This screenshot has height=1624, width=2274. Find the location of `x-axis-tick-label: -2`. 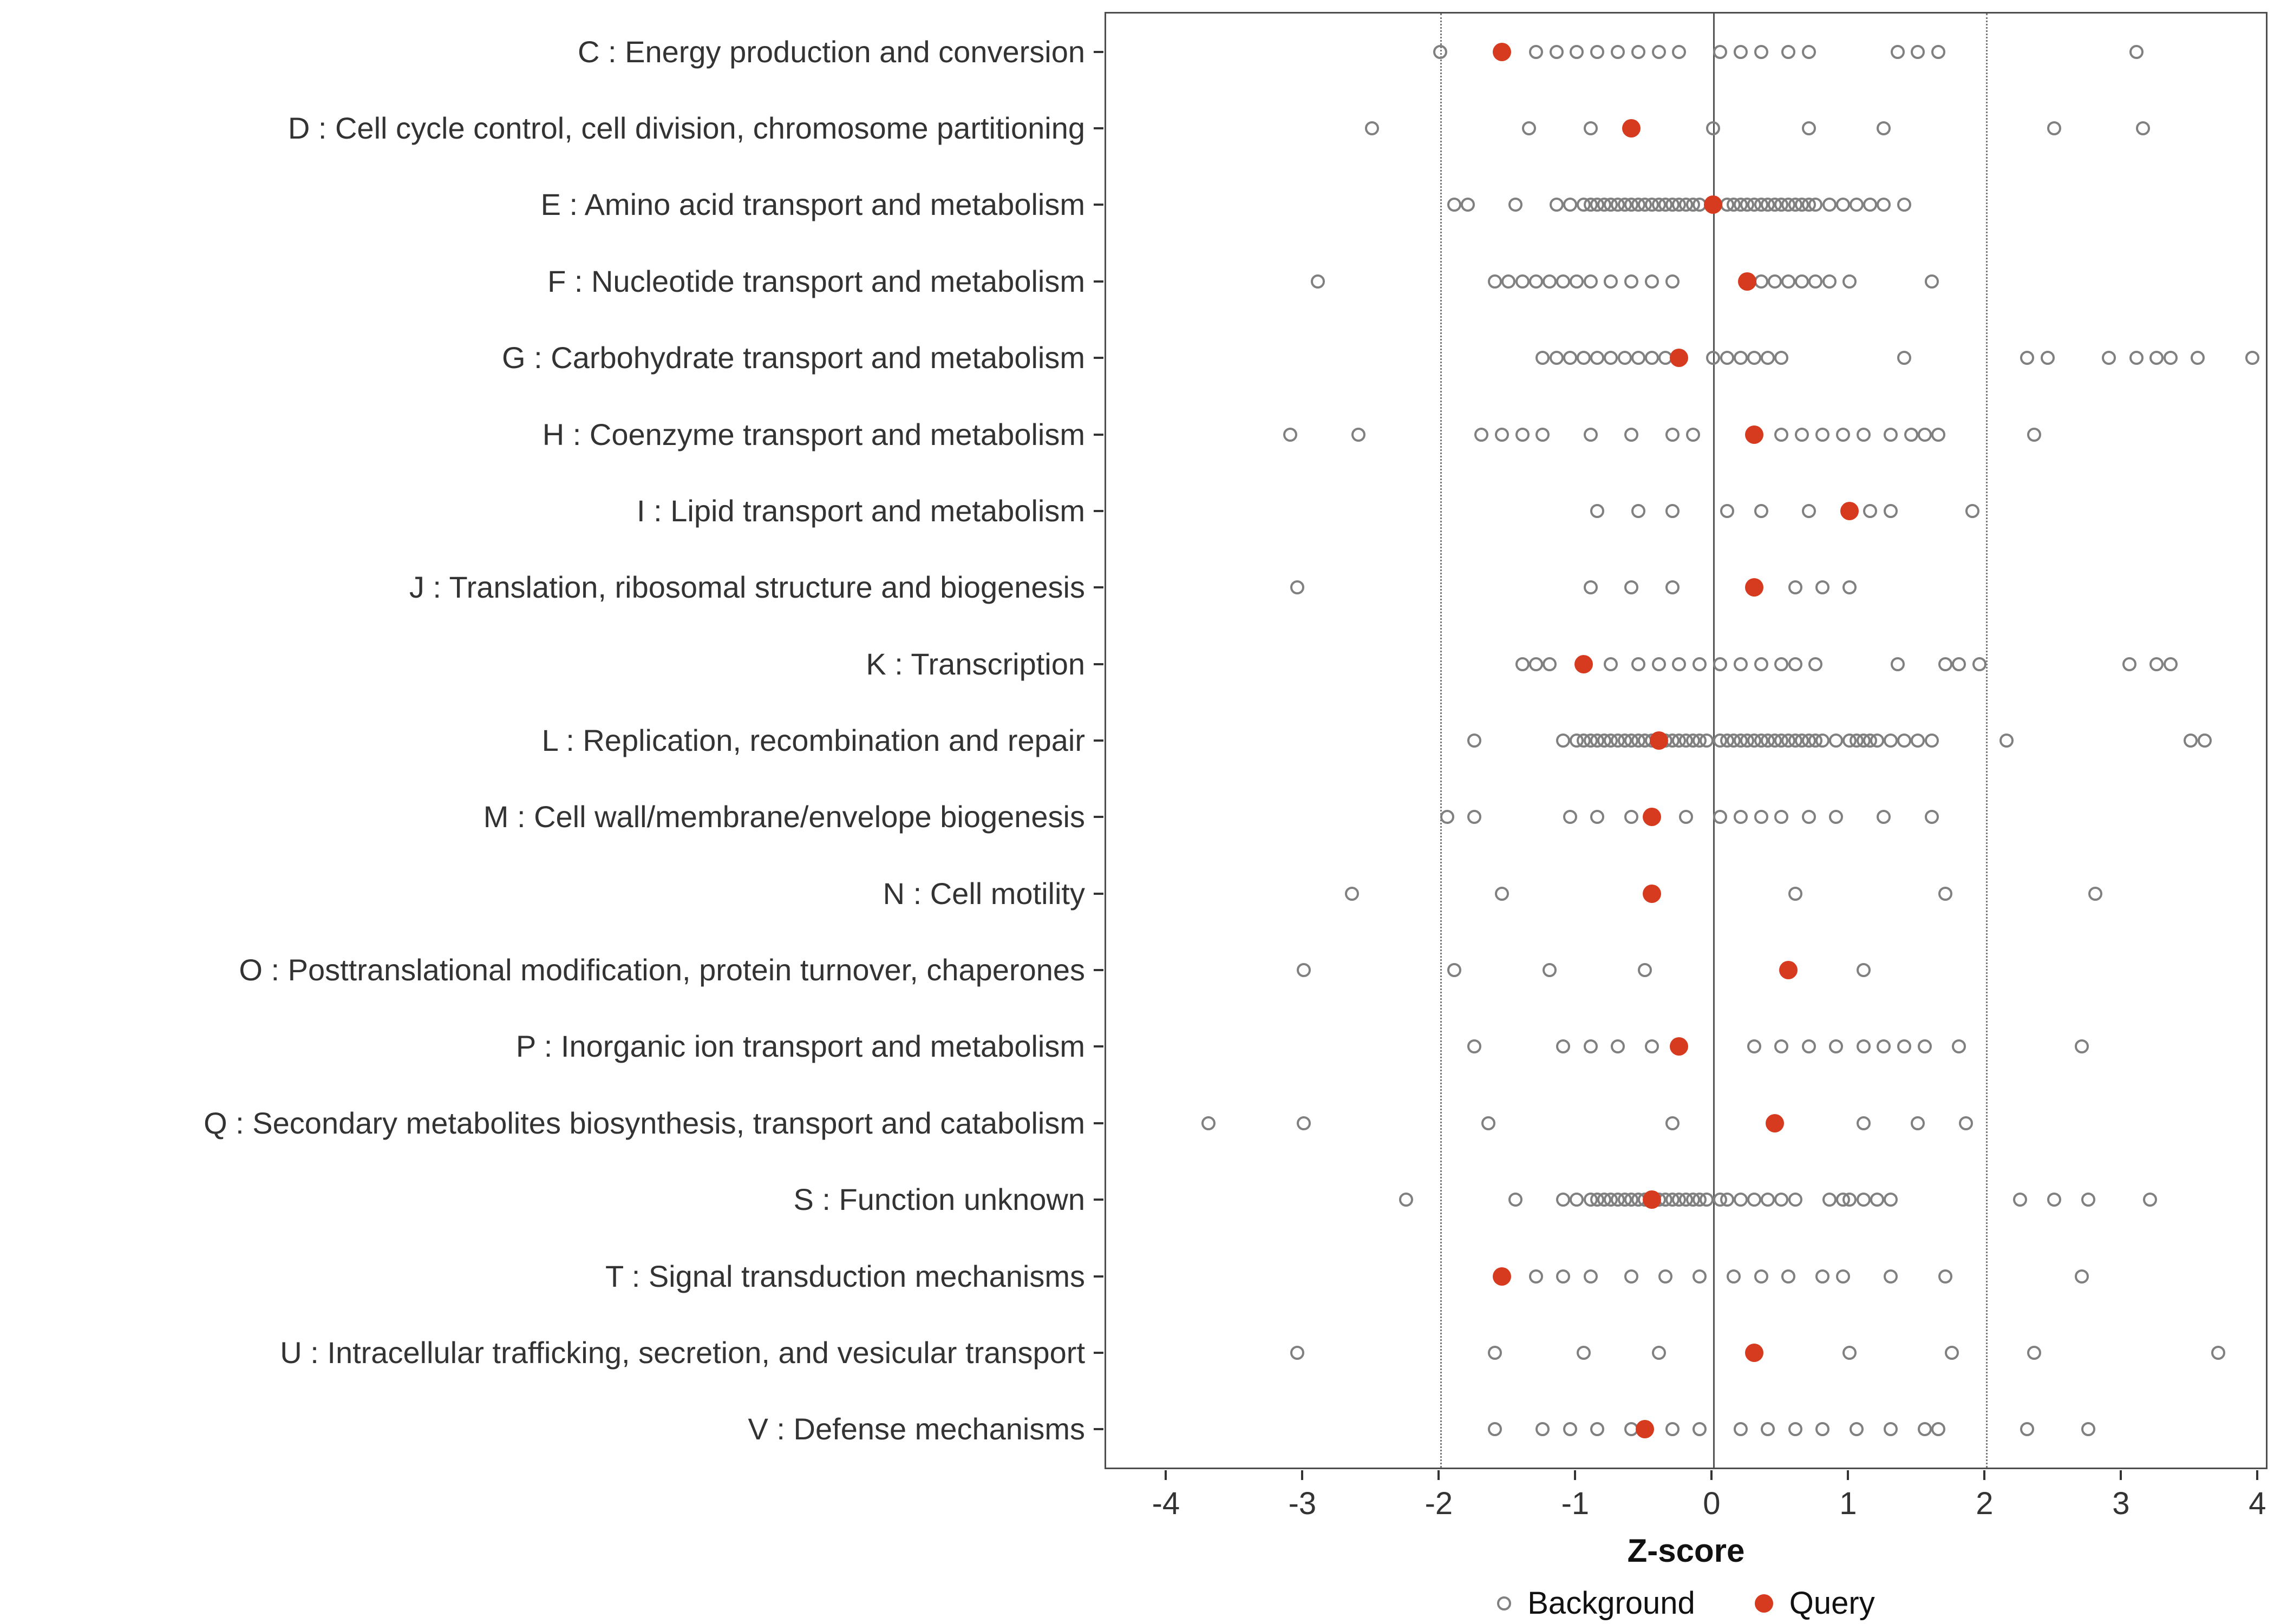

x-axis-tick-label: -2 is located at coordinates (1439, 1503).